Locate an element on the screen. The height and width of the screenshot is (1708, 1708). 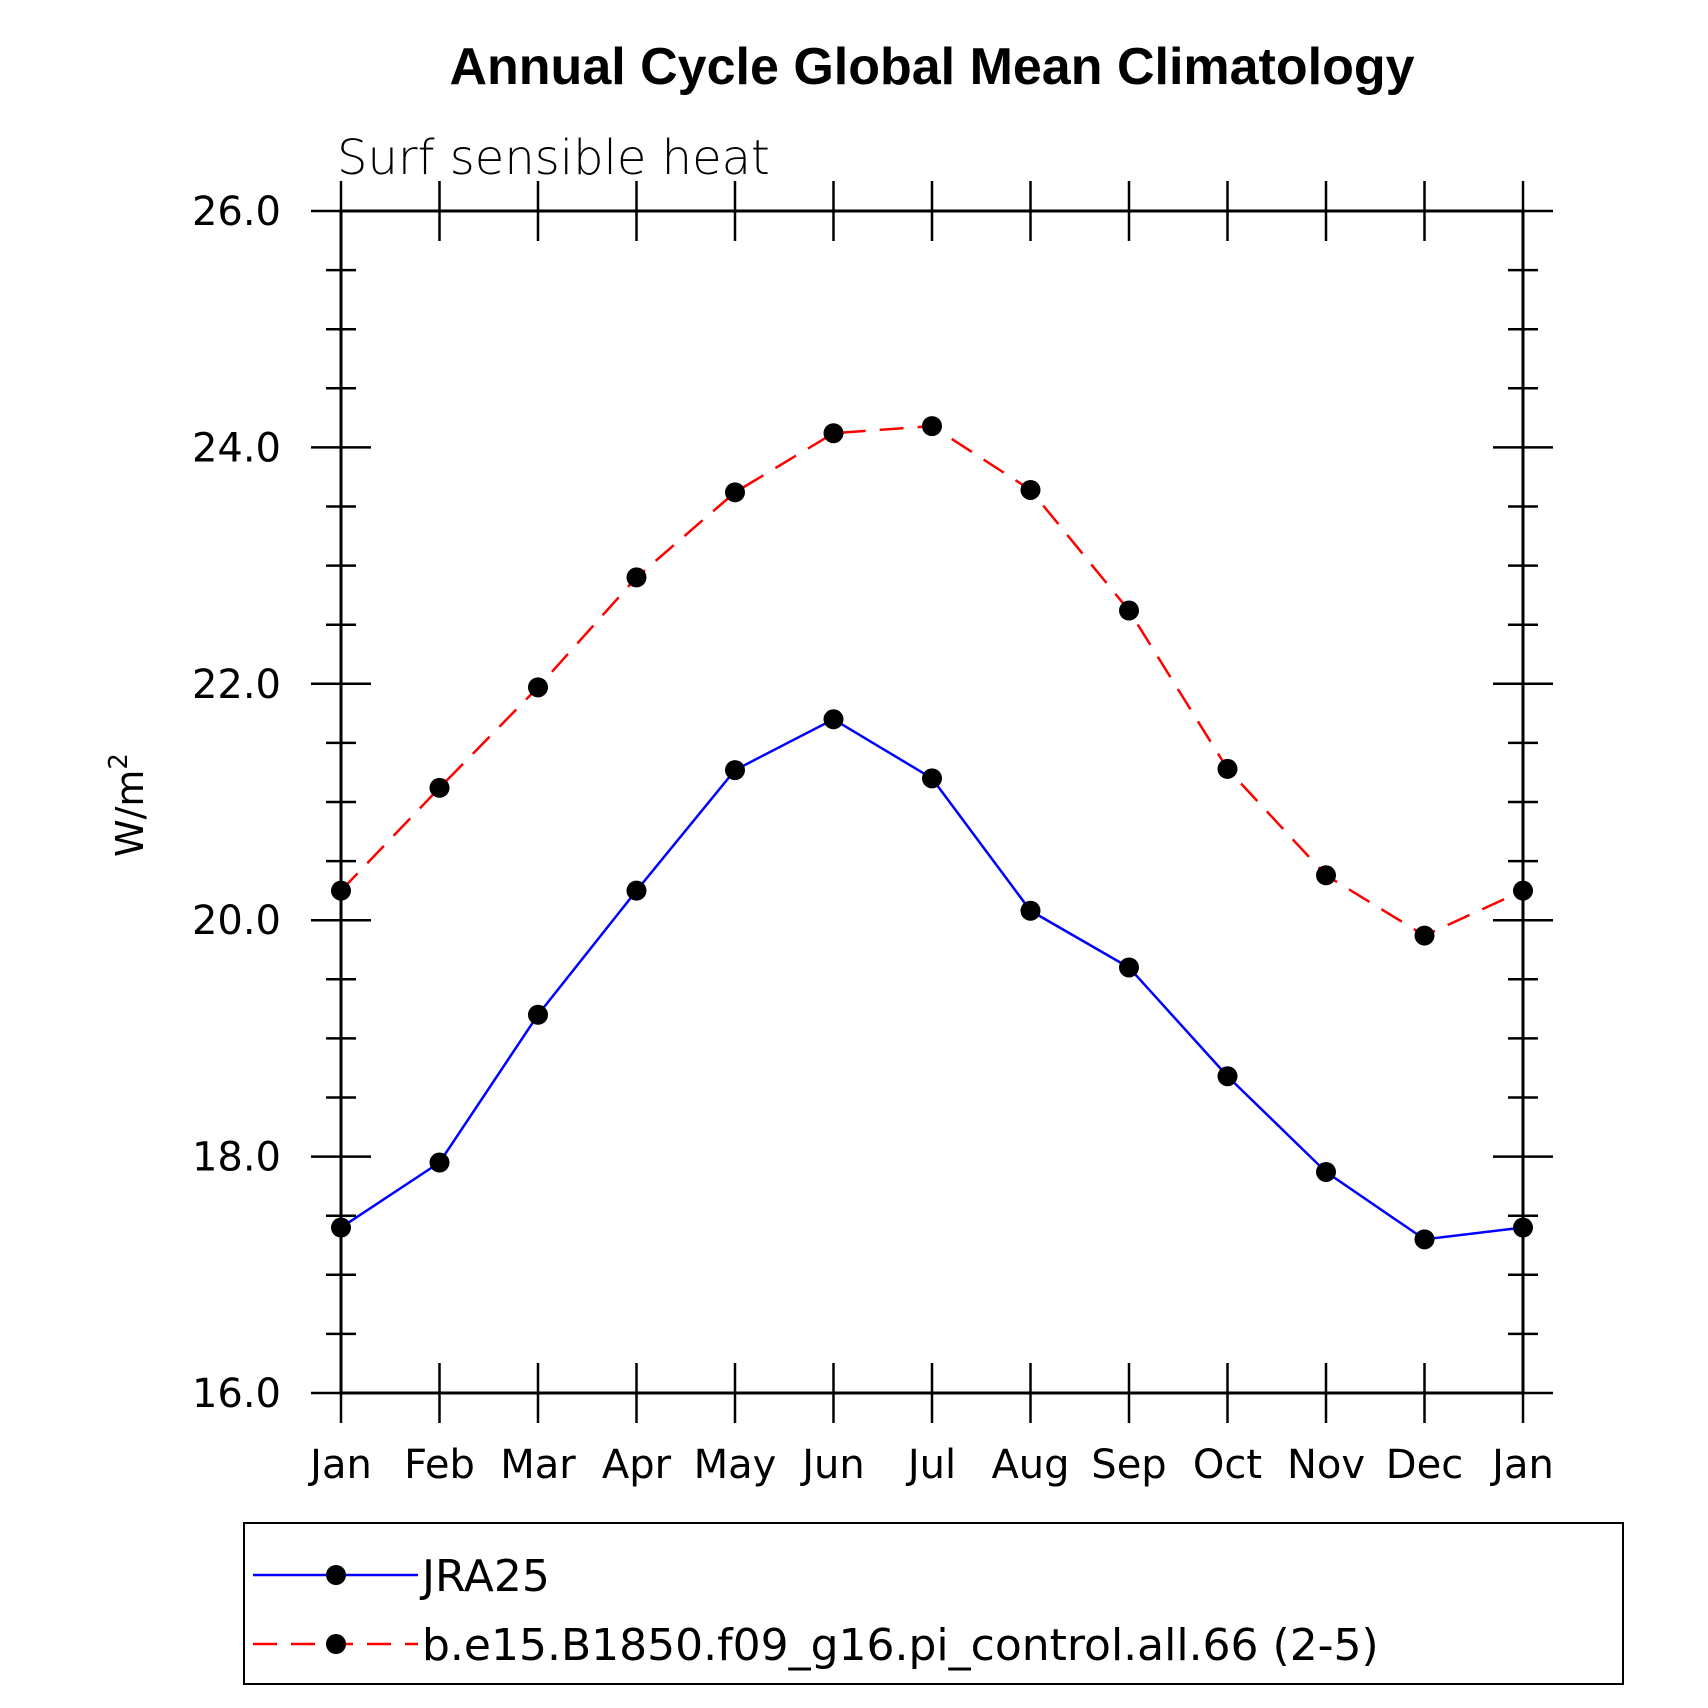
x-tick-label: May is located at coordinates (735, 1465).